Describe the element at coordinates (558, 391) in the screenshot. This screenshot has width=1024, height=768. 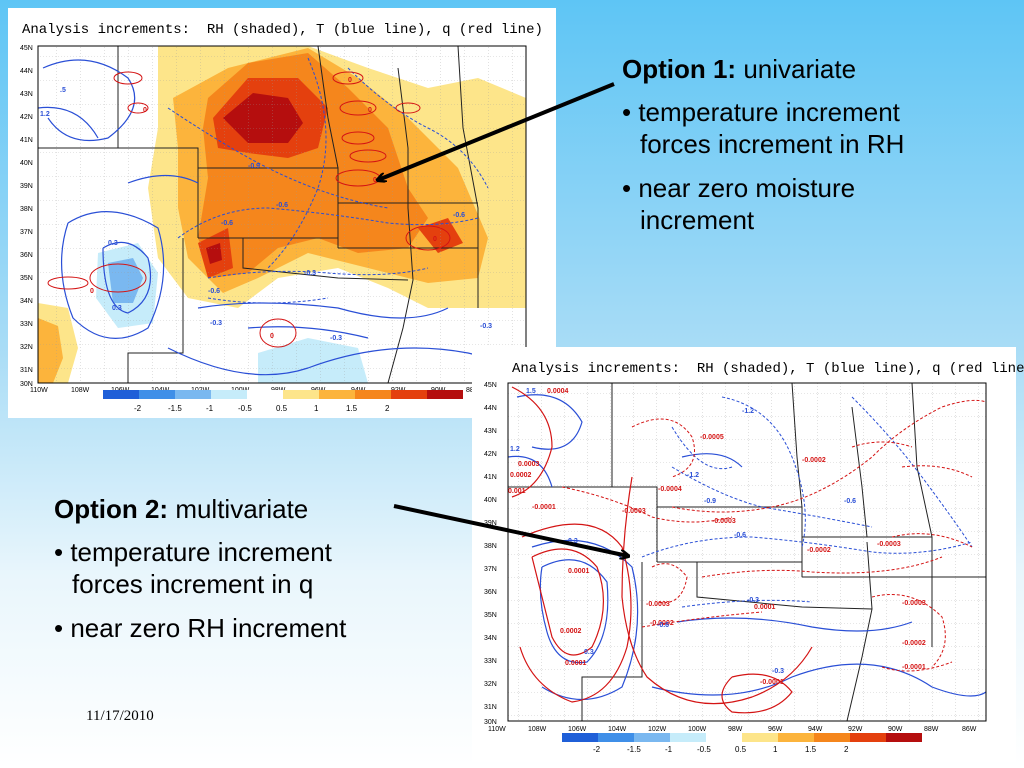
I see `contour-label: 0.0004` at that location.